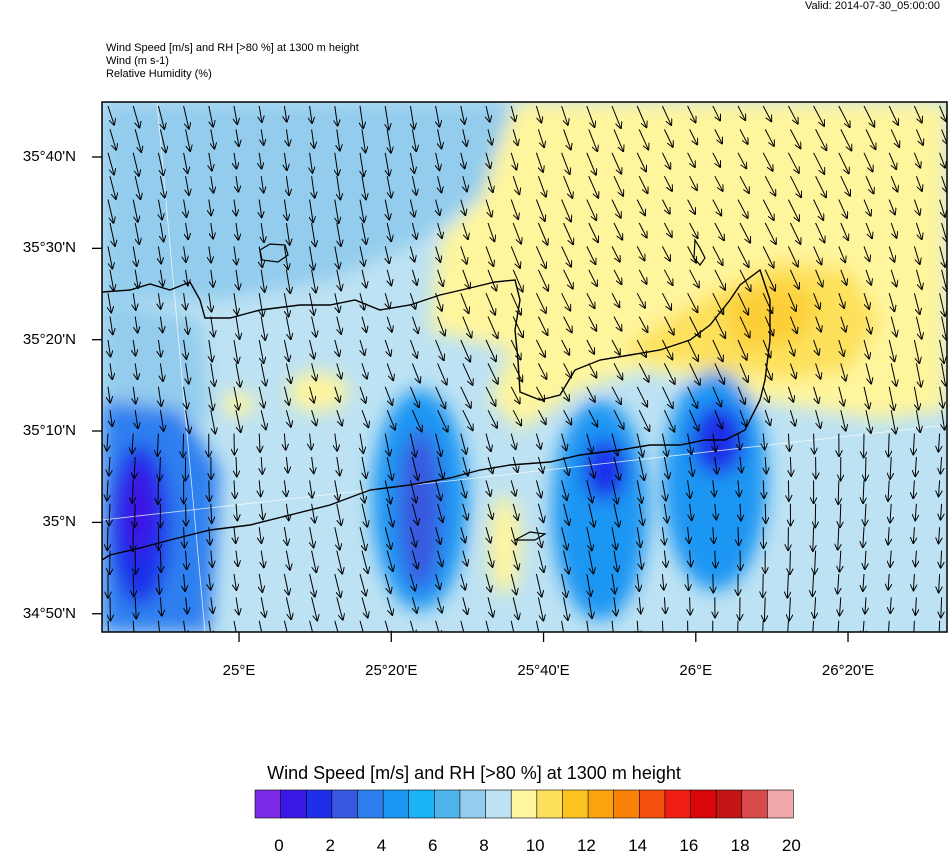 The width and height of the screenshot is (948, 856). What do you see at coordinates (381, 846) in the screenshot?
I see `colorbar-label: 4` at bounding box center [381, 846].